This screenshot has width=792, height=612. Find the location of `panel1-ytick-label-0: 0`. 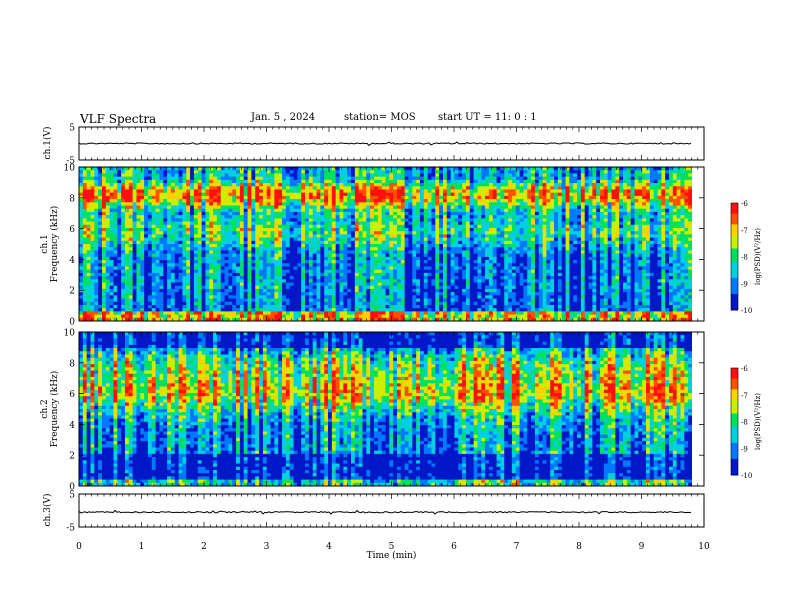

panel1-ytick-label-0: 0 is located at coordinates (72, 323).